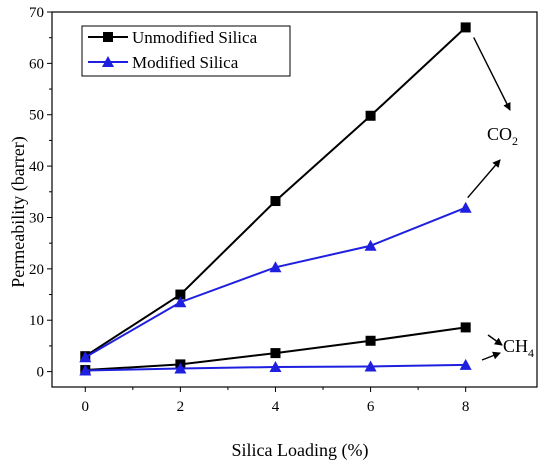 This screenshot has width=550, height=467. Describe the element at coordinates (36, 321) in the screenshot. I see `y-tick-label: 10` at that location.